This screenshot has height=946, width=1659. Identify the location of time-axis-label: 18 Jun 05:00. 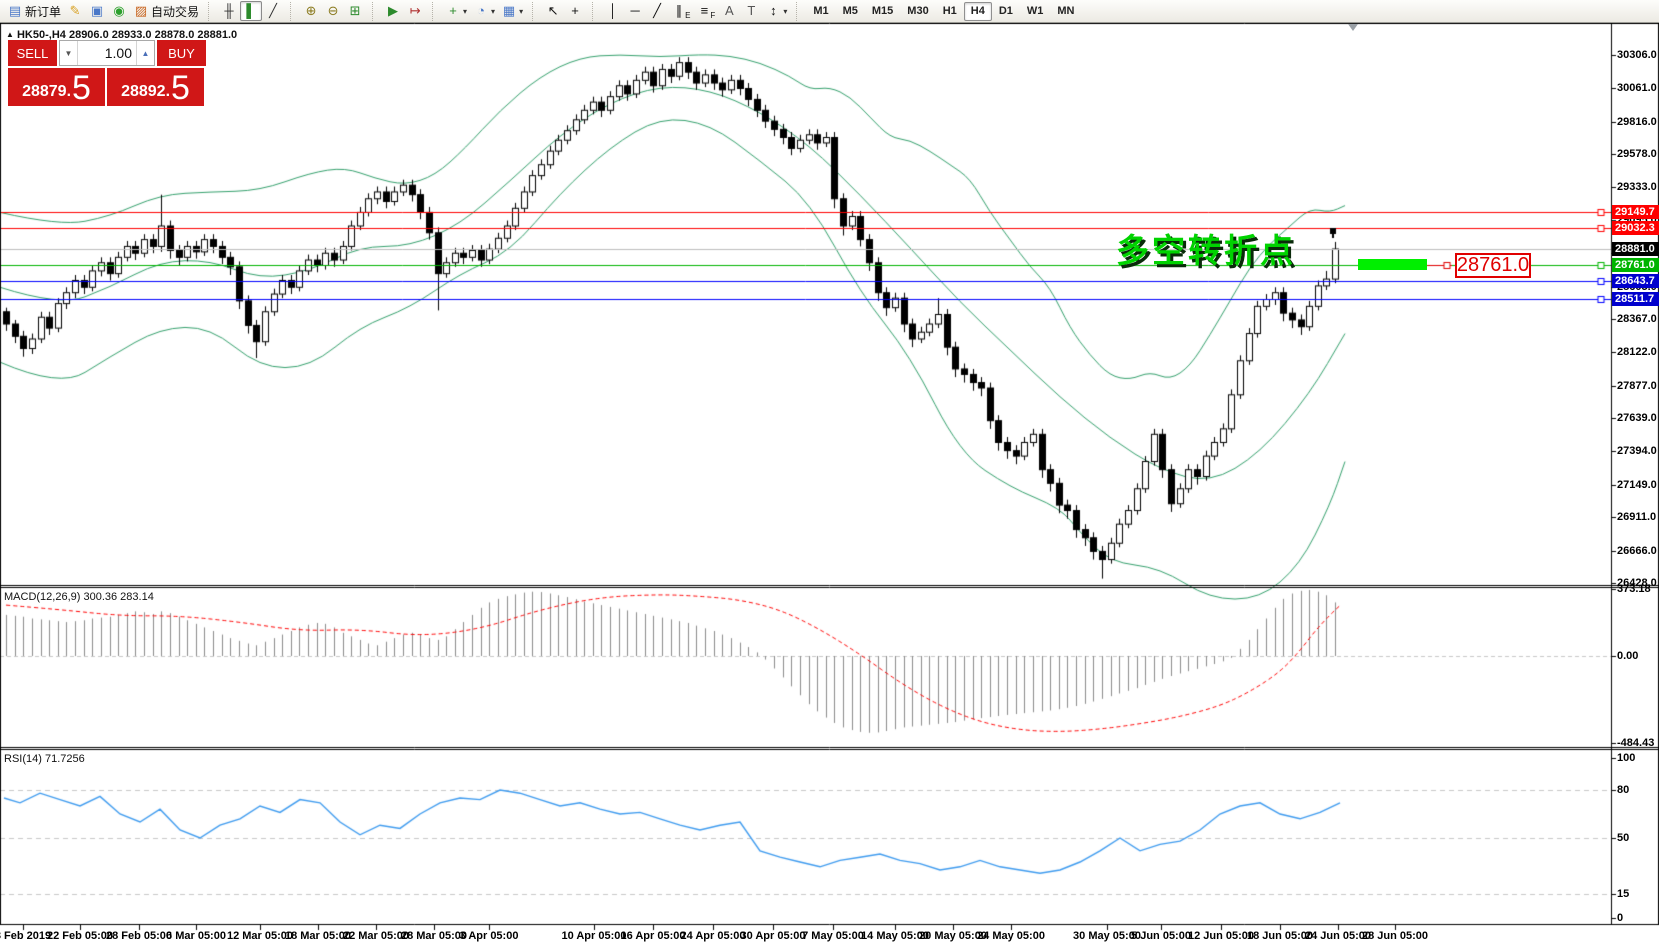
(1280, 936).